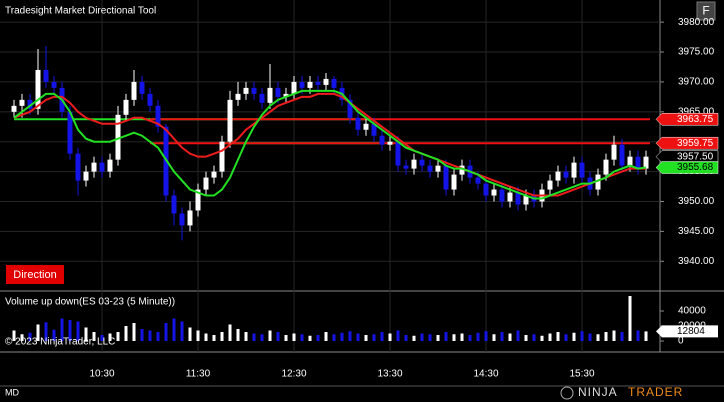 This screenshot has height=402, width=724. Describe the element at coordinates (12, 392) in the screenshot. I see `status-text: MD` at that location.